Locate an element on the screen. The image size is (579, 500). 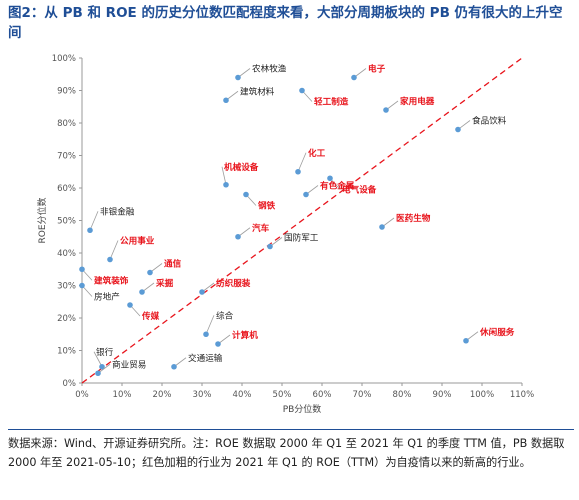
x-tick-label: 20% is located at coordinates (162, 395).